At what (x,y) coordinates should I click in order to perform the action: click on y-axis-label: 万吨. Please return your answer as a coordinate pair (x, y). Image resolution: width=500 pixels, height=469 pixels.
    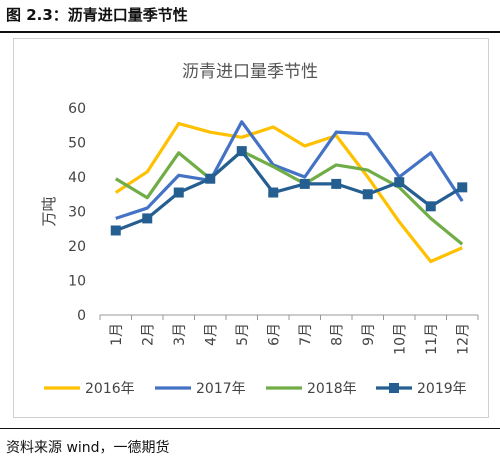
    Looking at the image, I should click on (49, 211).